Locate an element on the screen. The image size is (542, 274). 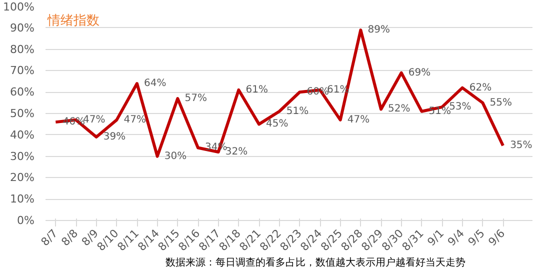
y-tick-label: 20% is located at coordinates (22, 177).